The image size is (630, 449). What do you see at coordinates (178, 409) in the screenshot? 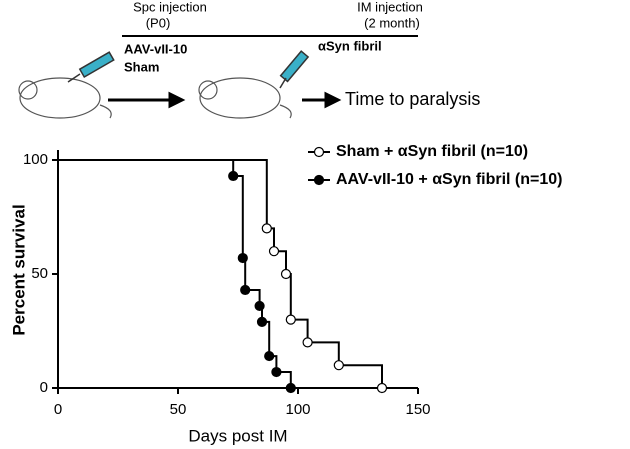
I see `x-tick-label: 50` at bounding box center [178, 409].